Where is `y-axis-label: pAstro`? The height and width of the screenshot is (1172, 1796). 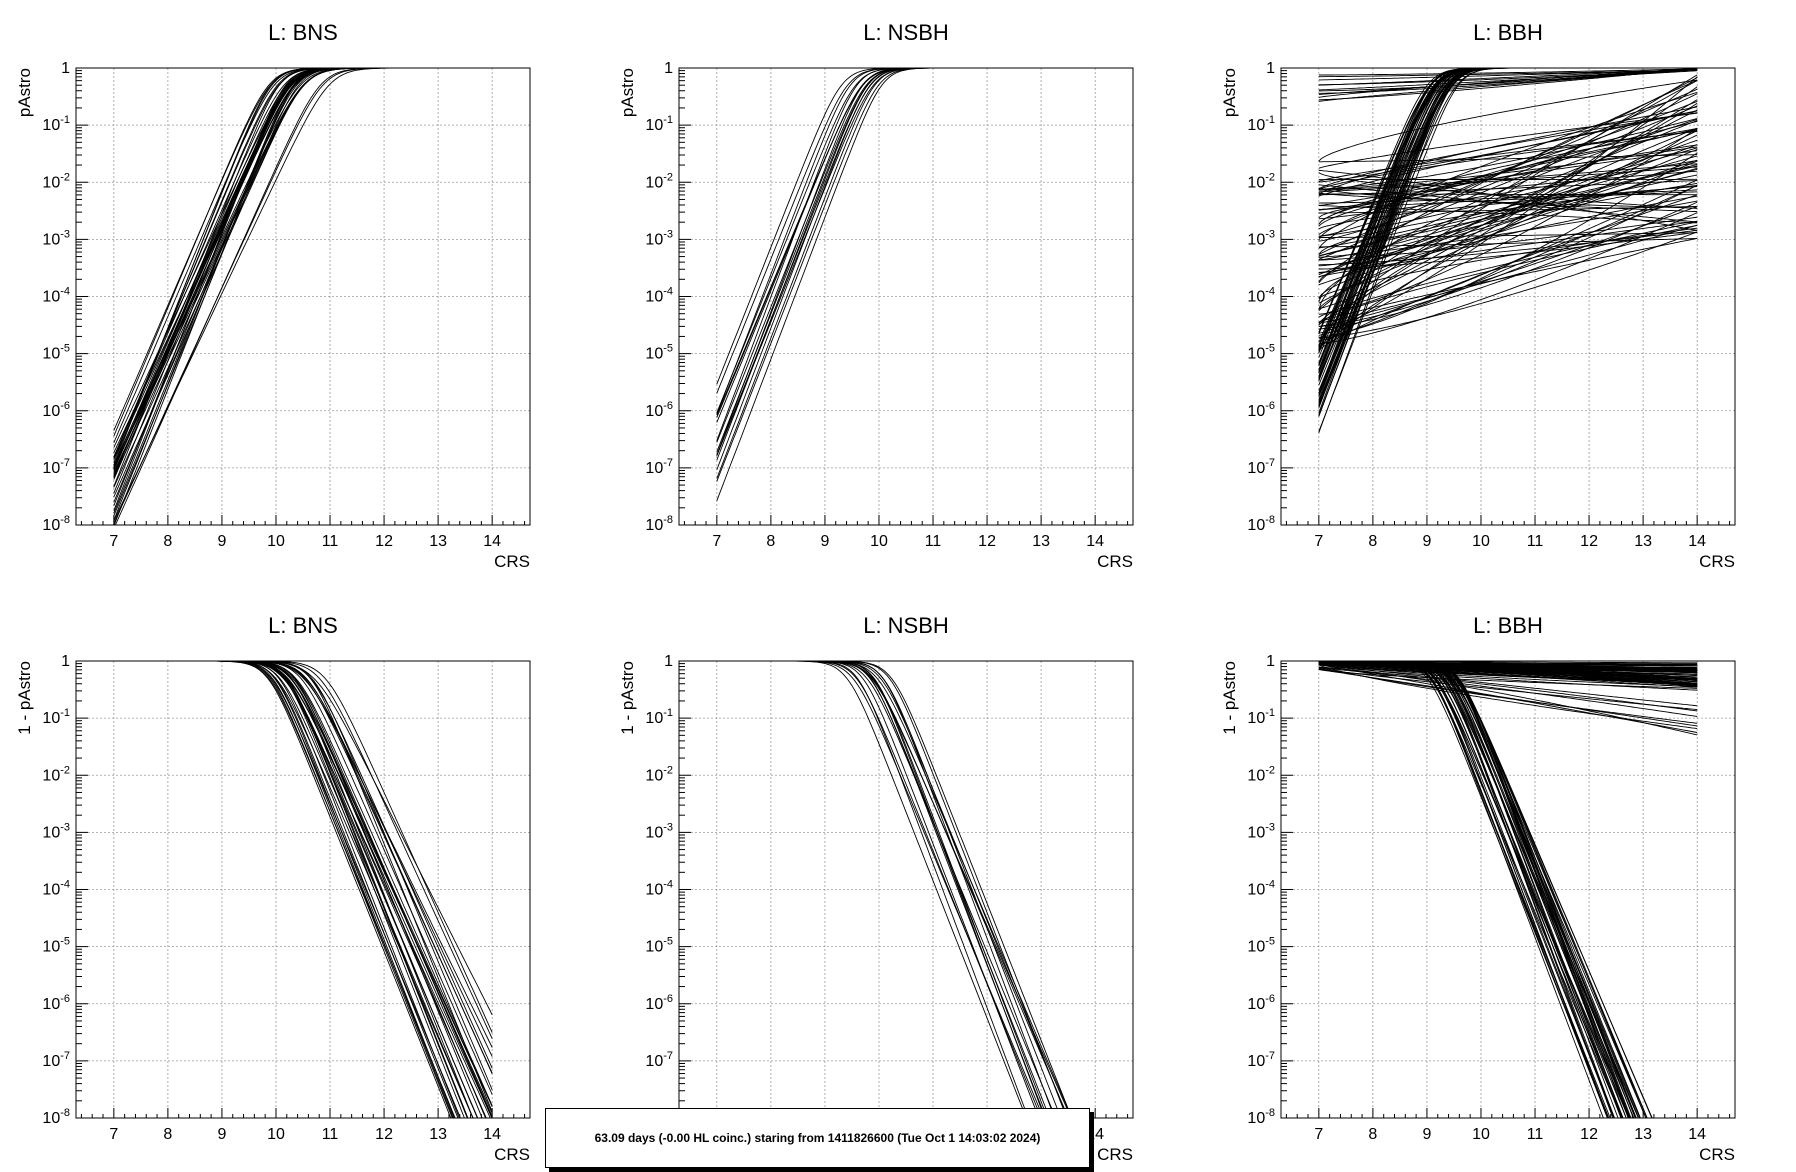 y-axis-label: pAstro is located at coordinates (1229, 92).